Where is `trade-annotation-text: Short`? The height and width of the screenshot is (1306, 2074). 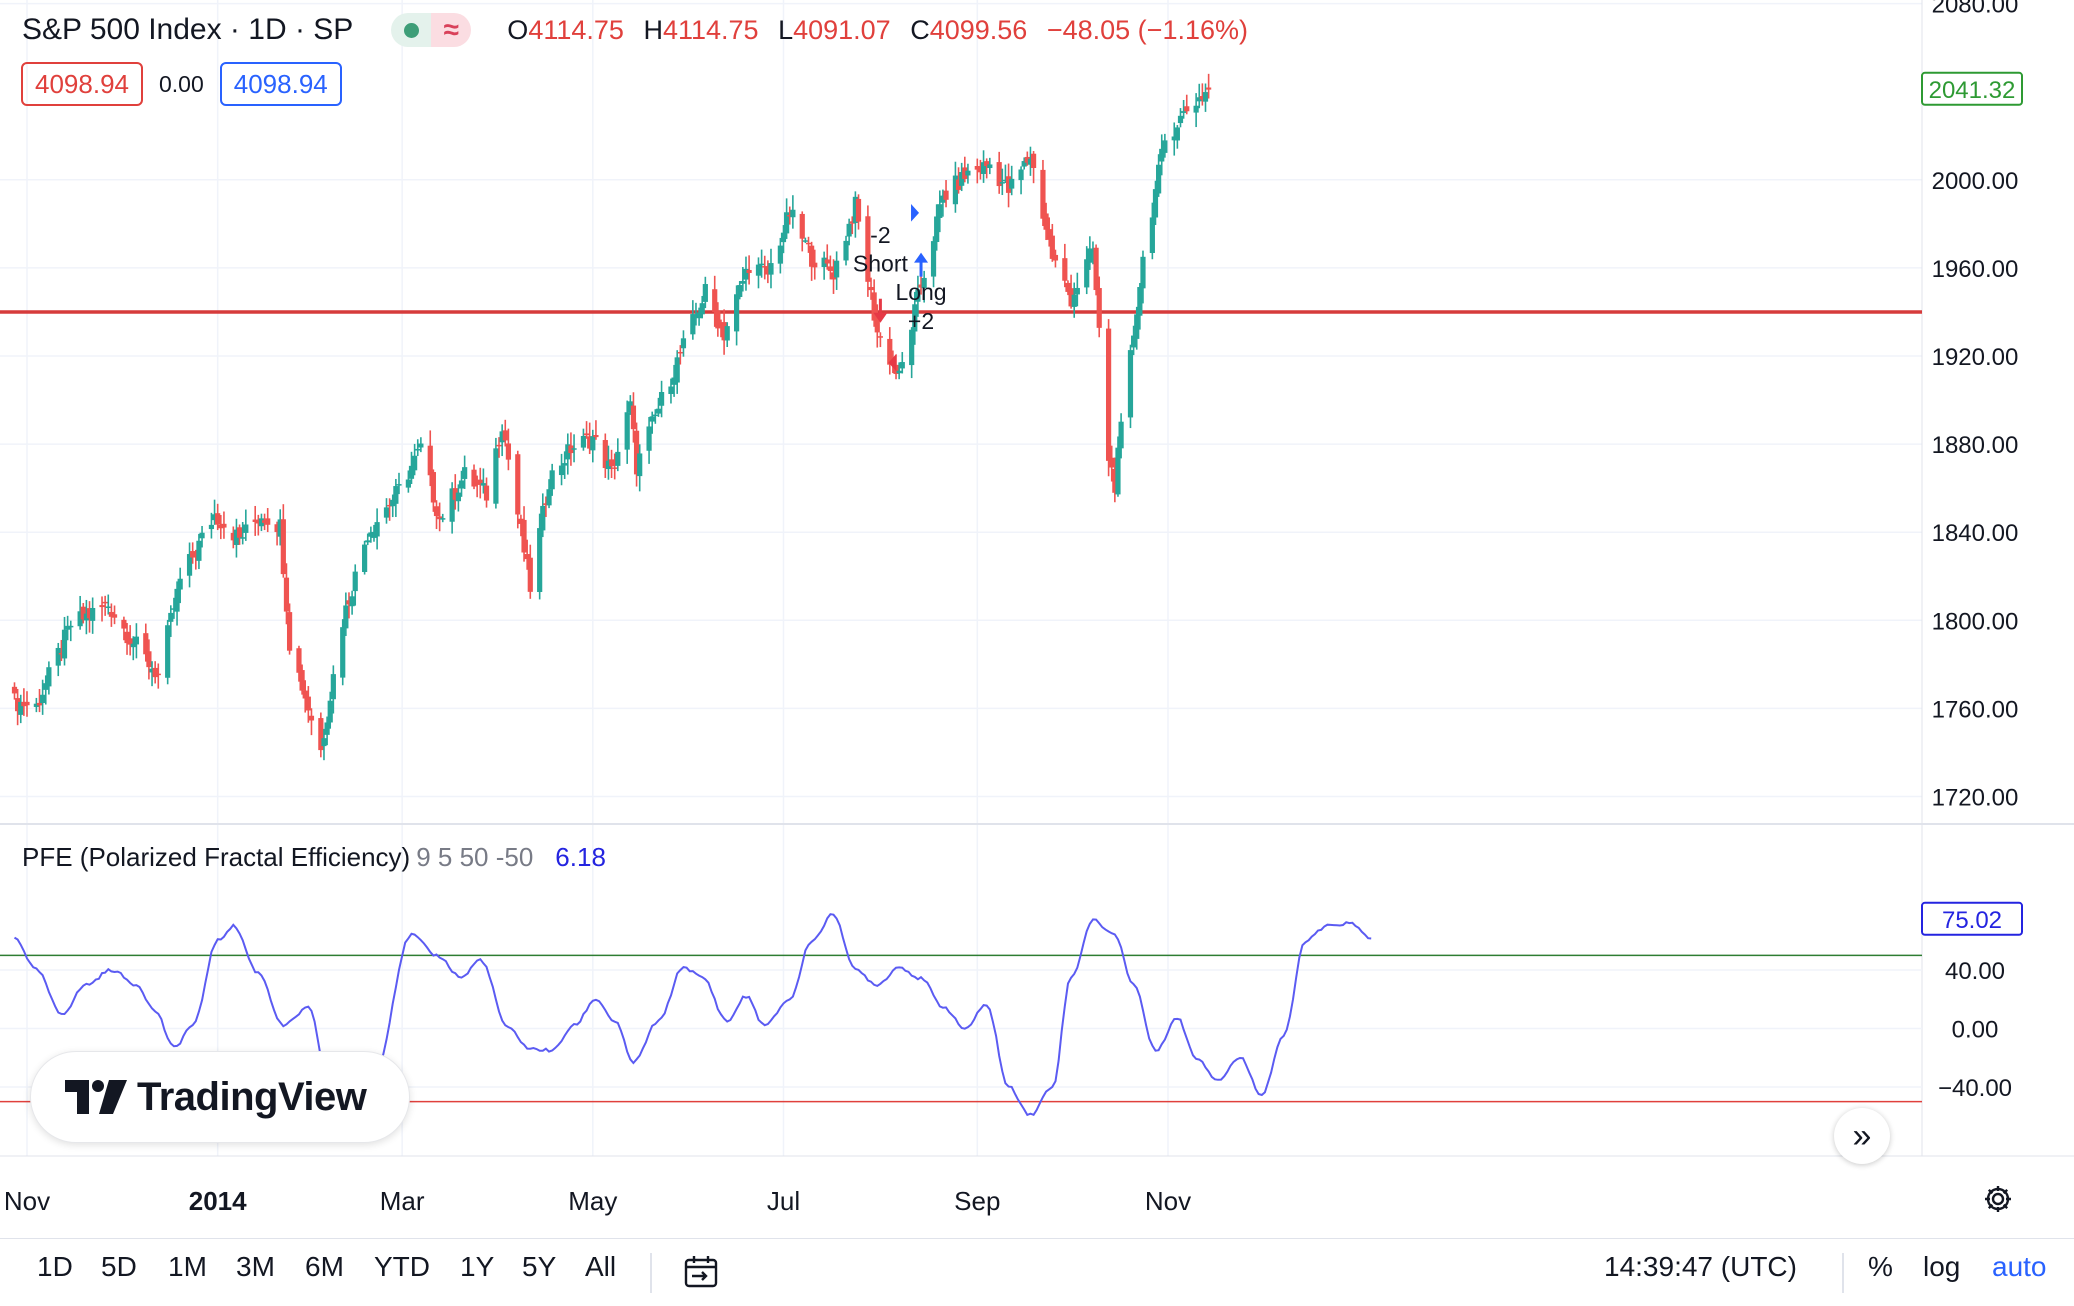 trade-annotation-text: Short is located at coordinates (881, 263).